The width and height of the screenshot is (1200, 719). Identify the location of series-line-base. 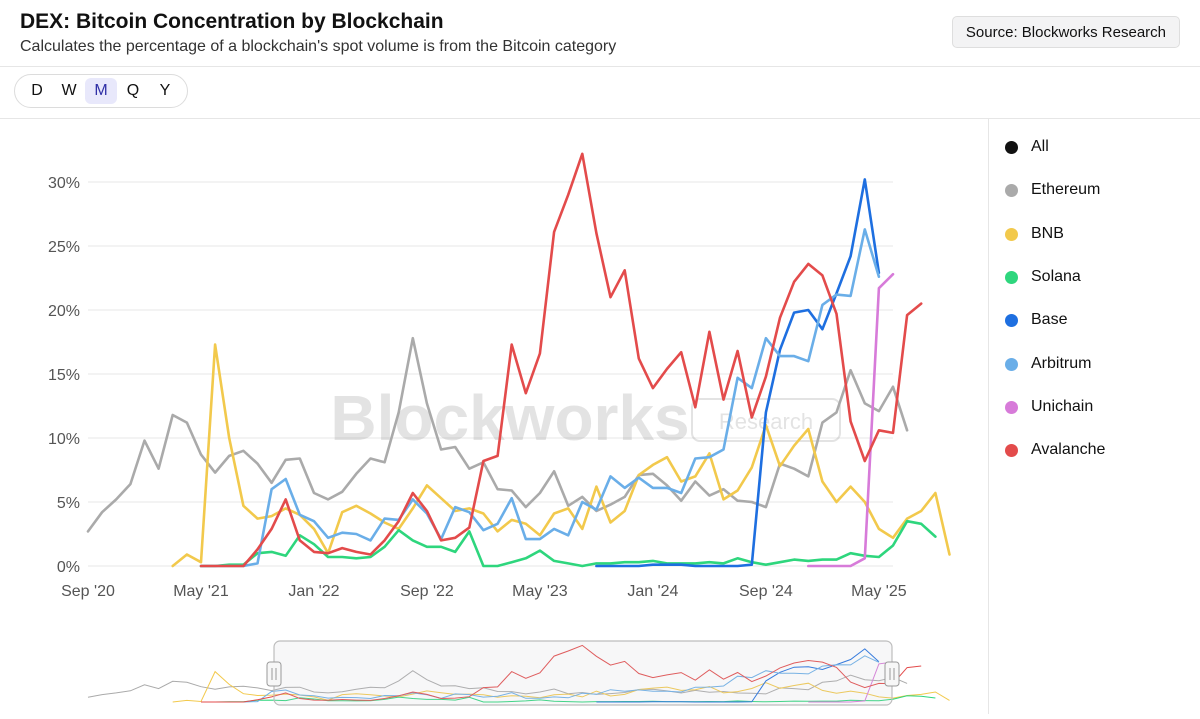
(738, 373).